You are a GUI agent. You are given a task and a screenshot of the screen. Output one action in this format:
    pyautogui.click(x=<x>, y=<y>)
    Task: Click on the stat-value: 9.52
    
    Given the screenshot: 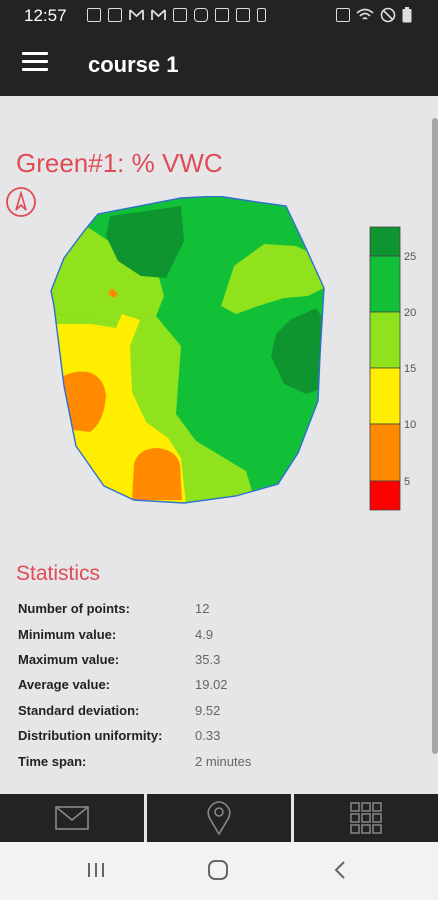 What is the action you would take?
    pyautogui.click(x=208, y=710)
    